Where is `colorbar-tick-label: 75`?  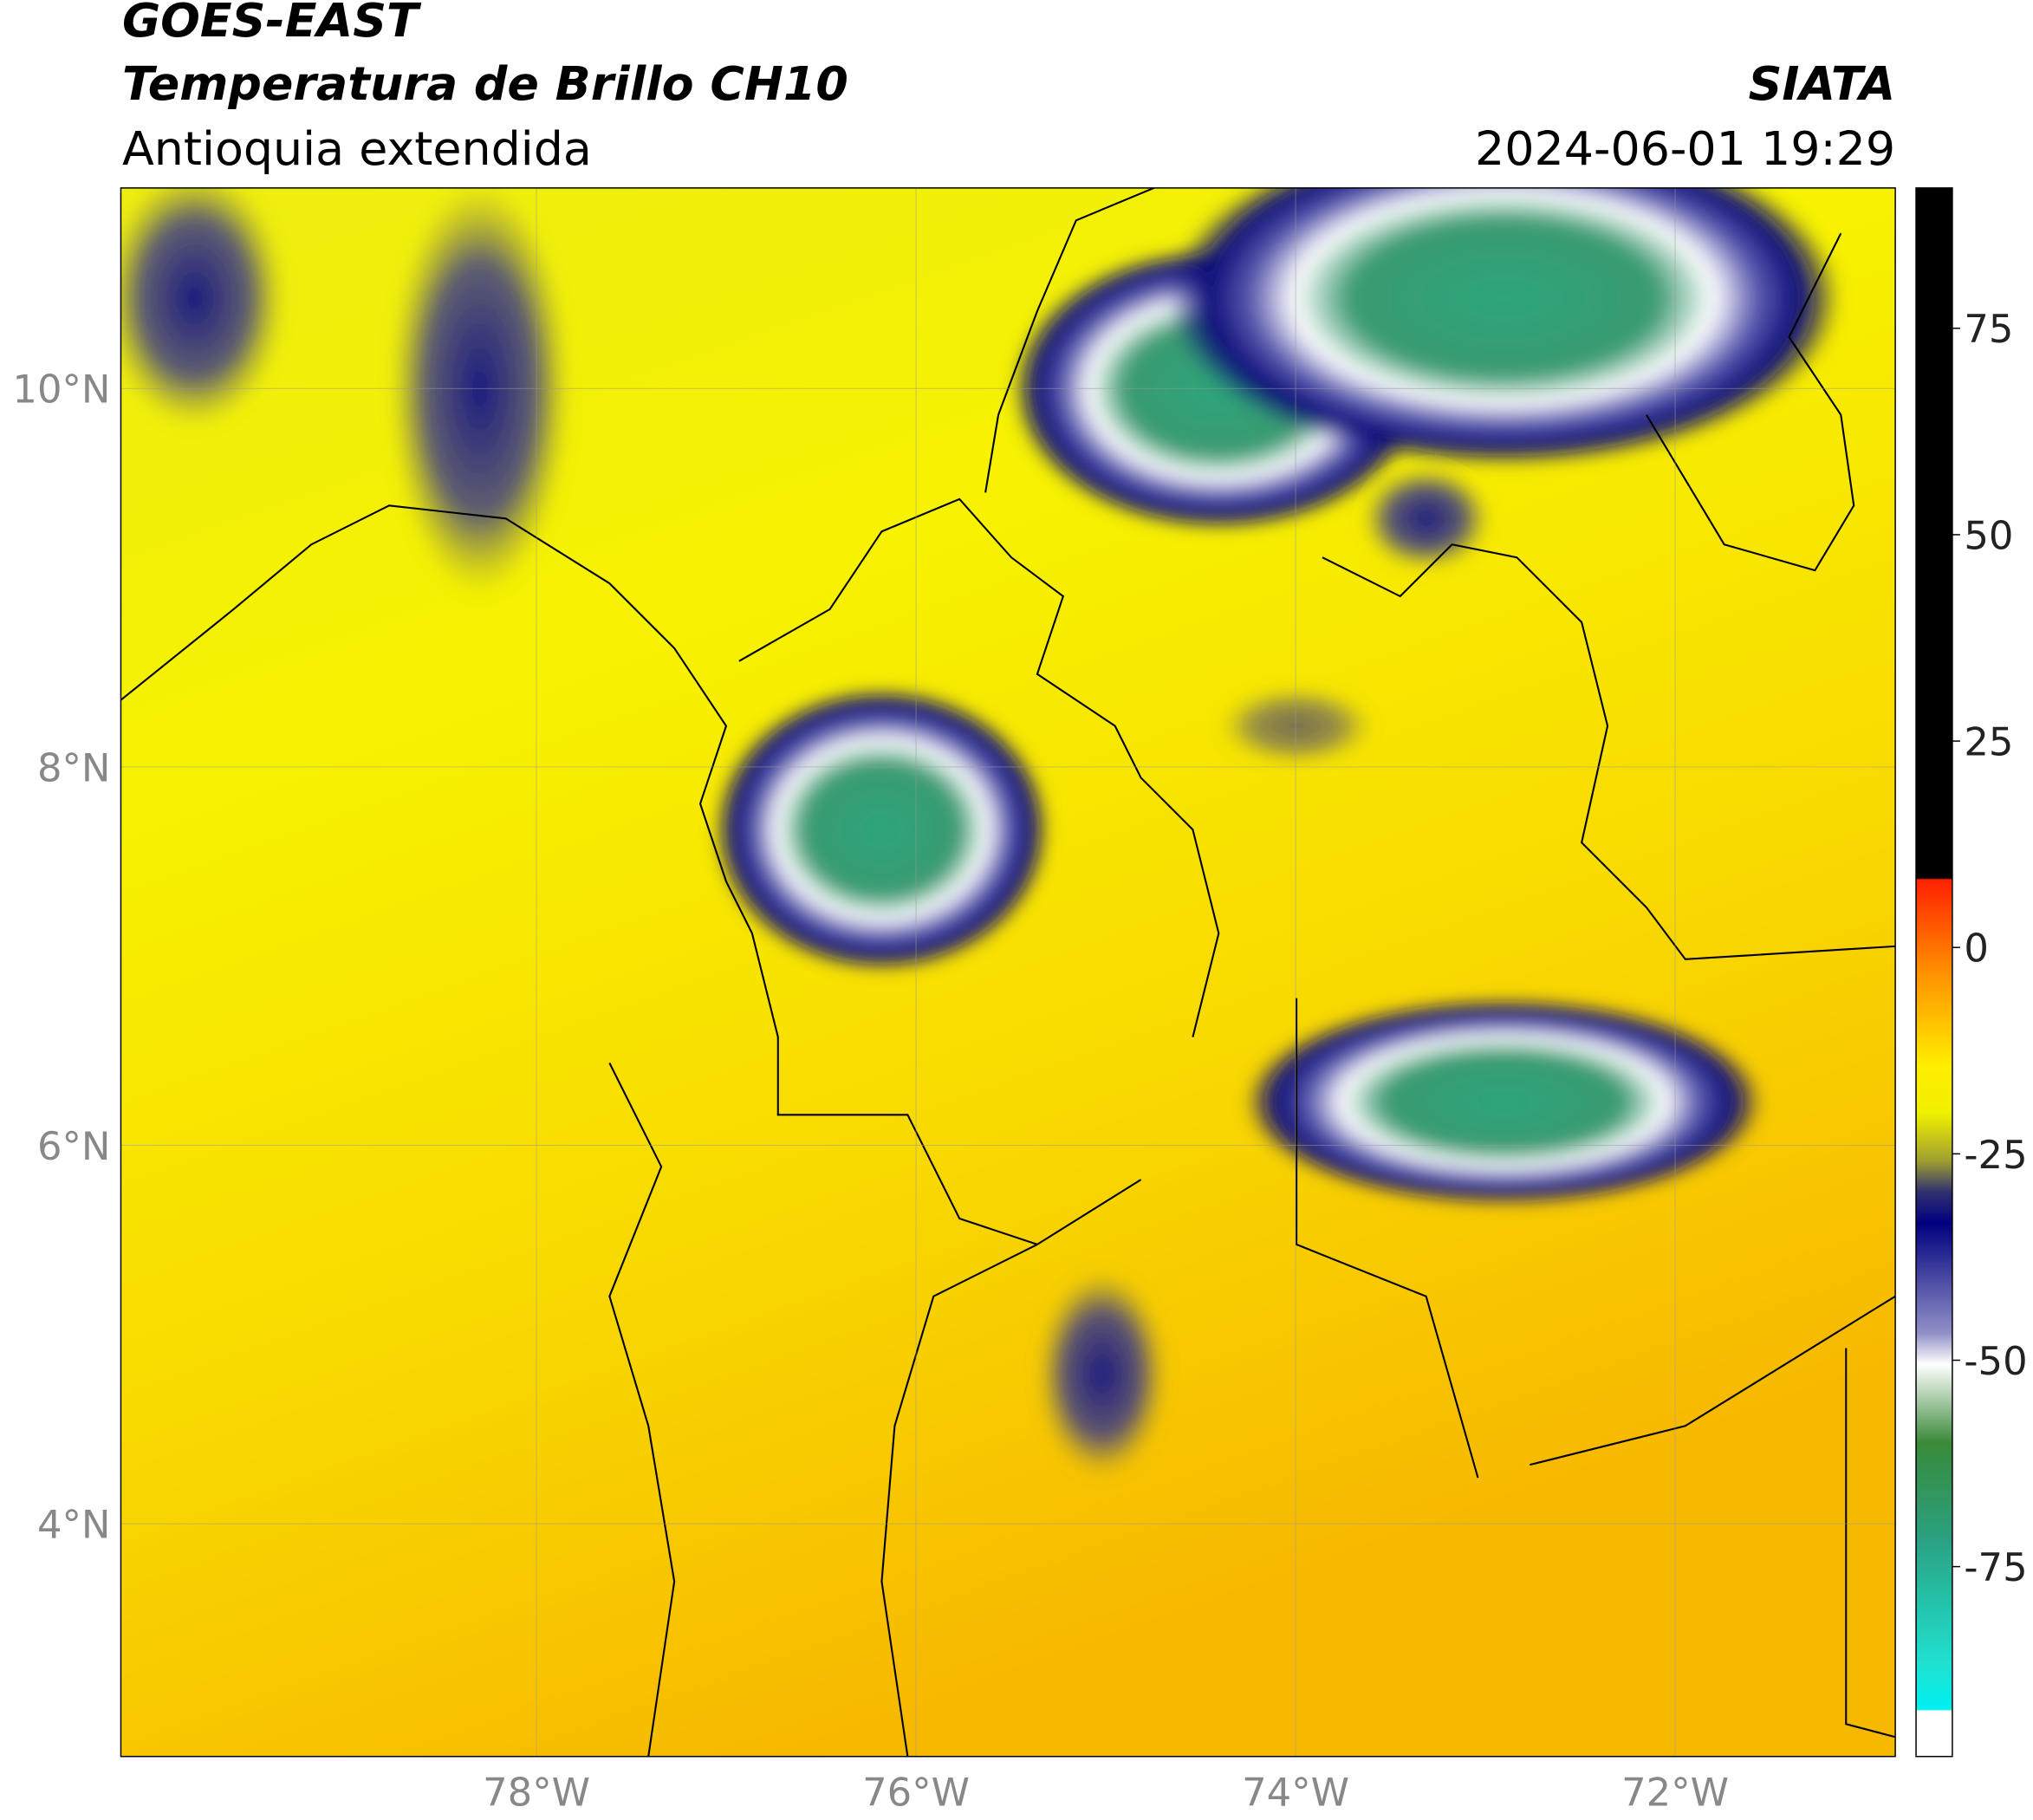 colorbar-tick-label: 75 is located at coordinates (1989, 329).